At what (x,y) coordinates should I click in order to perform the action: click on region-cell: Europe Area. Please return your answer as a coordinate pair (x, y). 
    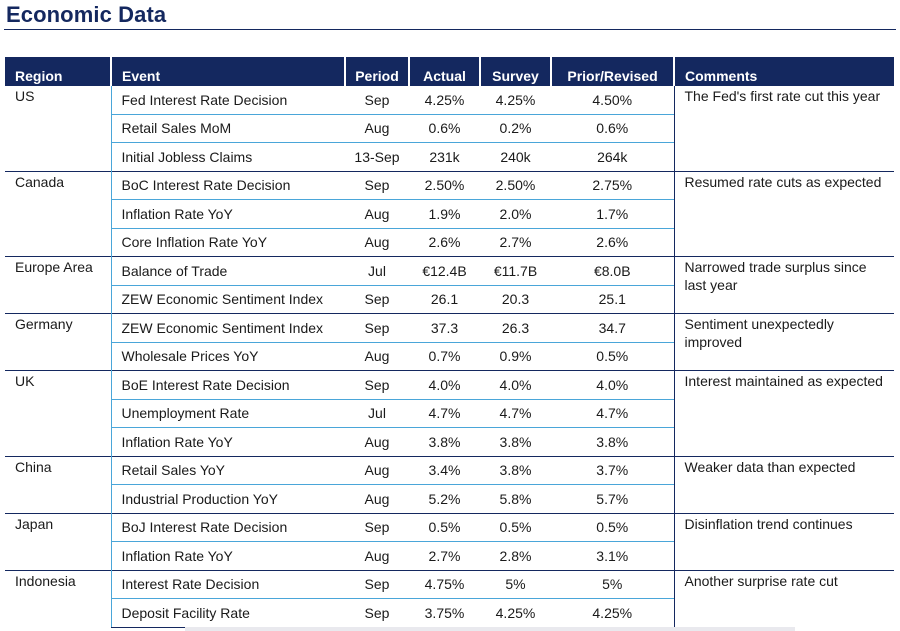
    Looking at the image, I should click on (58, 285).